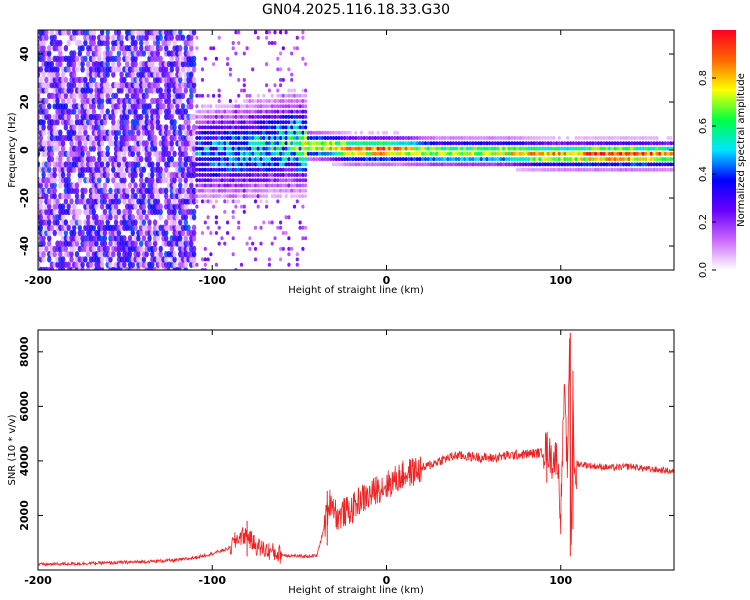 The image size is (750, 600). Describe the element at coordinates (703, 270) in the screenshot. I see `colorbar-tick-label: 0.0` at that location.